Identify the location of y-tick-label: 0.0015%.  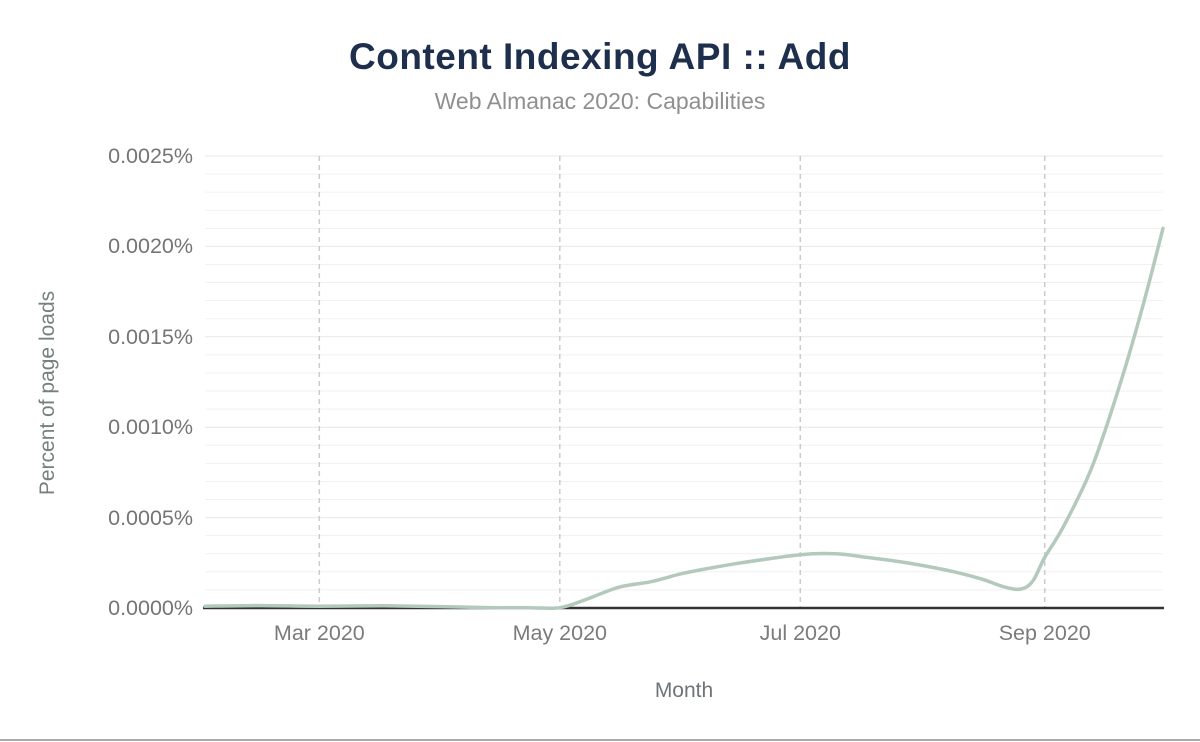
(150, 336).